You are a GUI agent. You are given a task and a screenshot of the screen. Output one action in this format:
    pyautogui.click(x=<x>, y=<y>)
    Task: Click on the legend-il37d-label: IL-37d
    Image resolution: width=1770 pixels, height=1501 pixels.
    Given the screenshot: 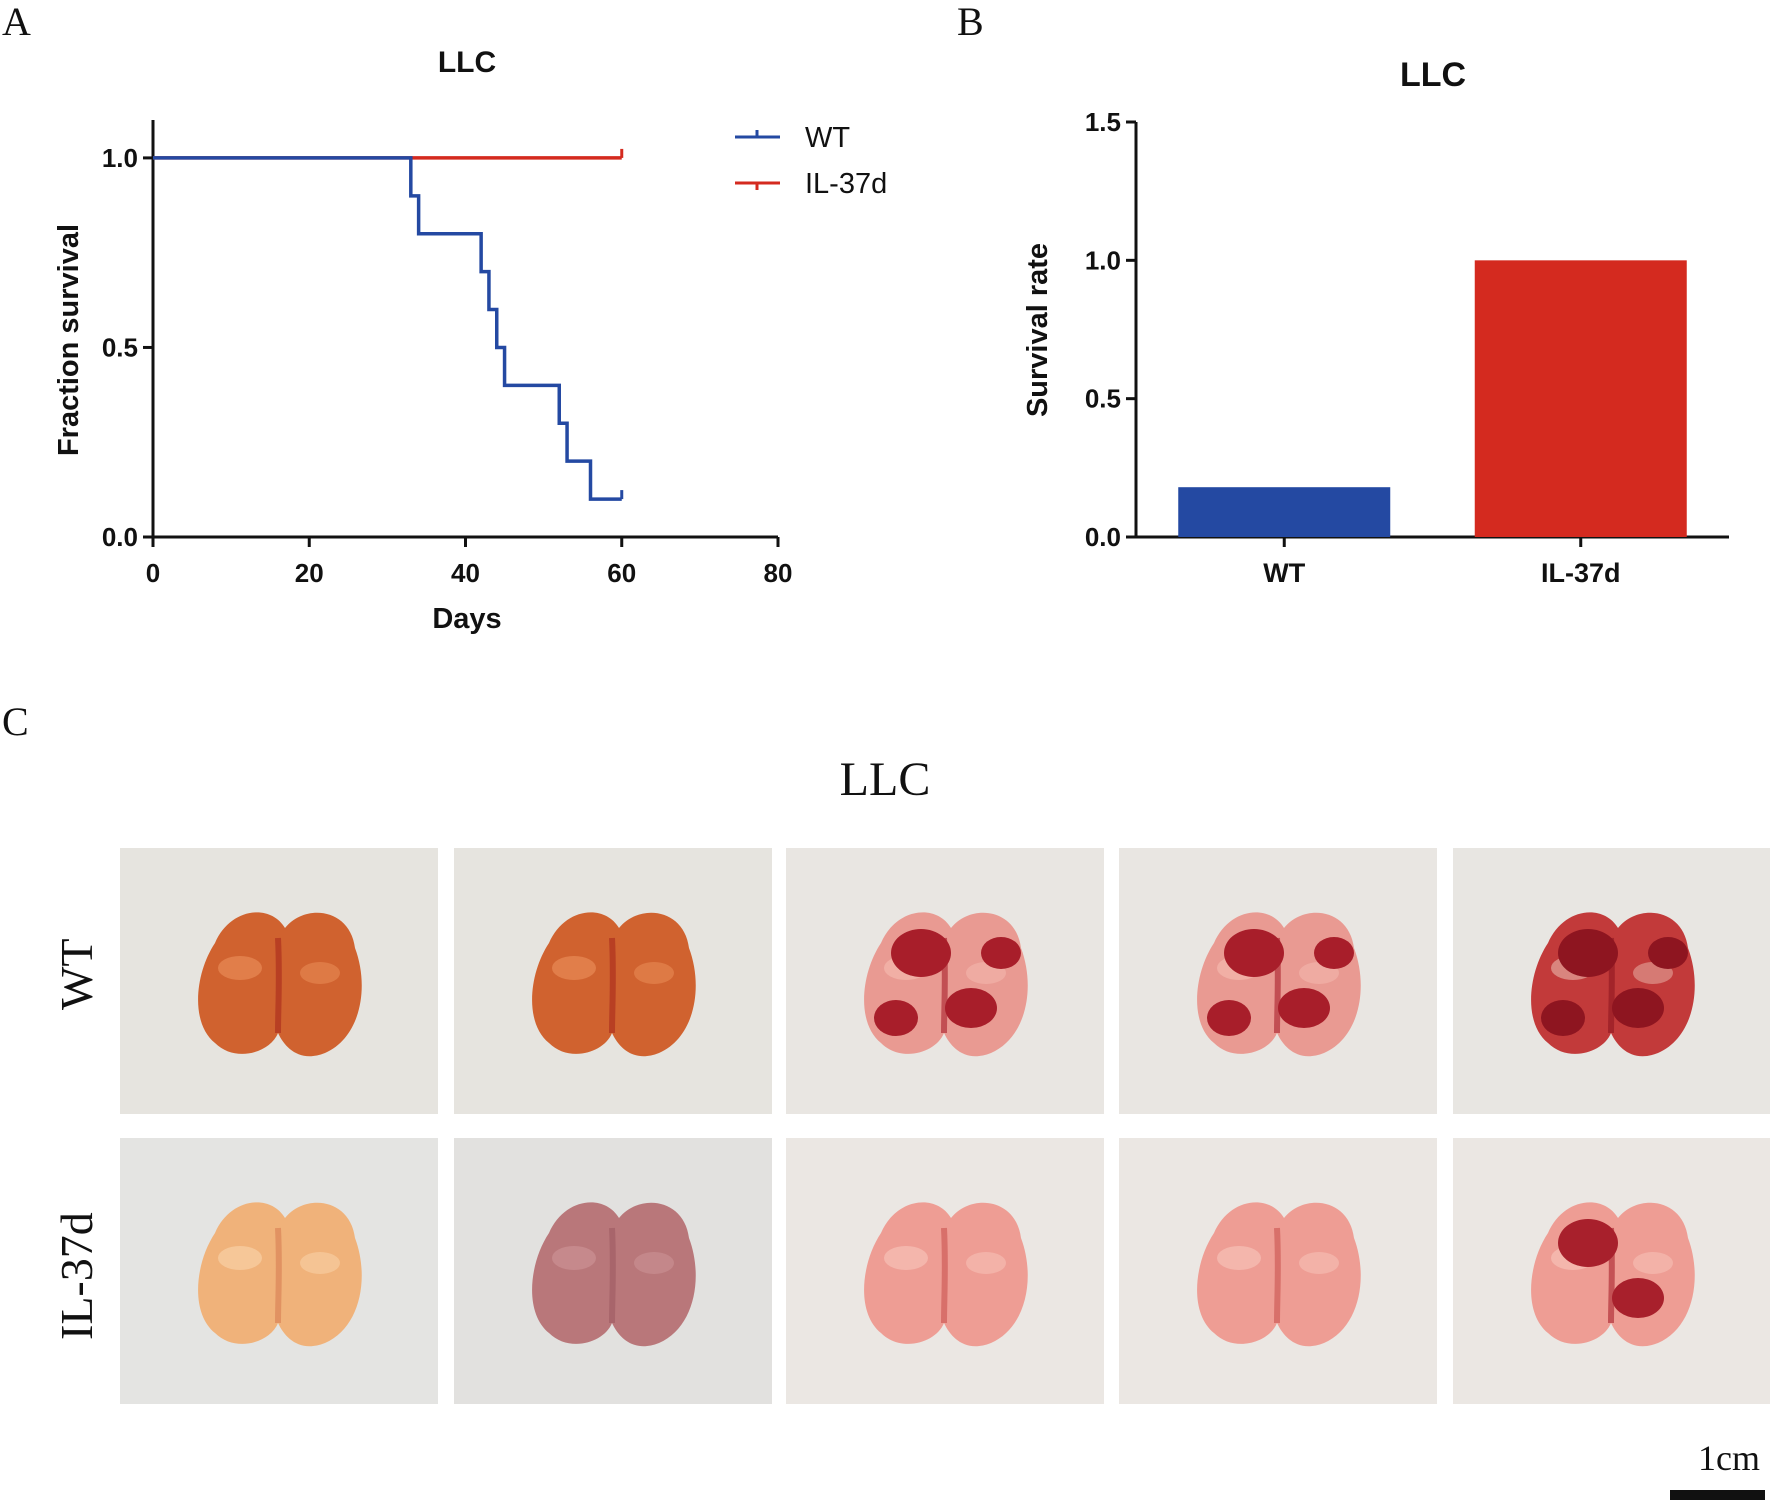 What is the action you would take?
    pyautogui.click(x=846, y=184)
    